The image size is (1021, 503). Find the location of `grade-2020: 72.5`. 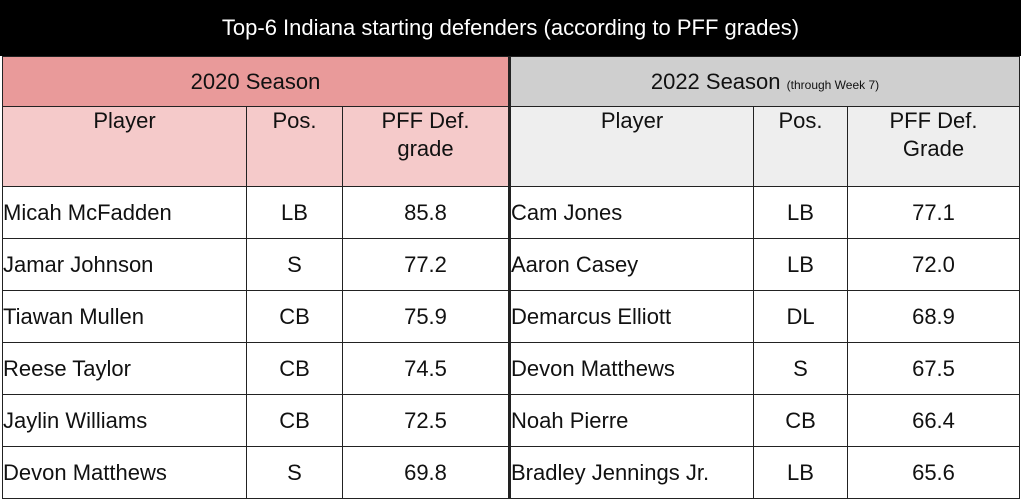

grade-2020: 72.5 is located at coordinates (426, 420).